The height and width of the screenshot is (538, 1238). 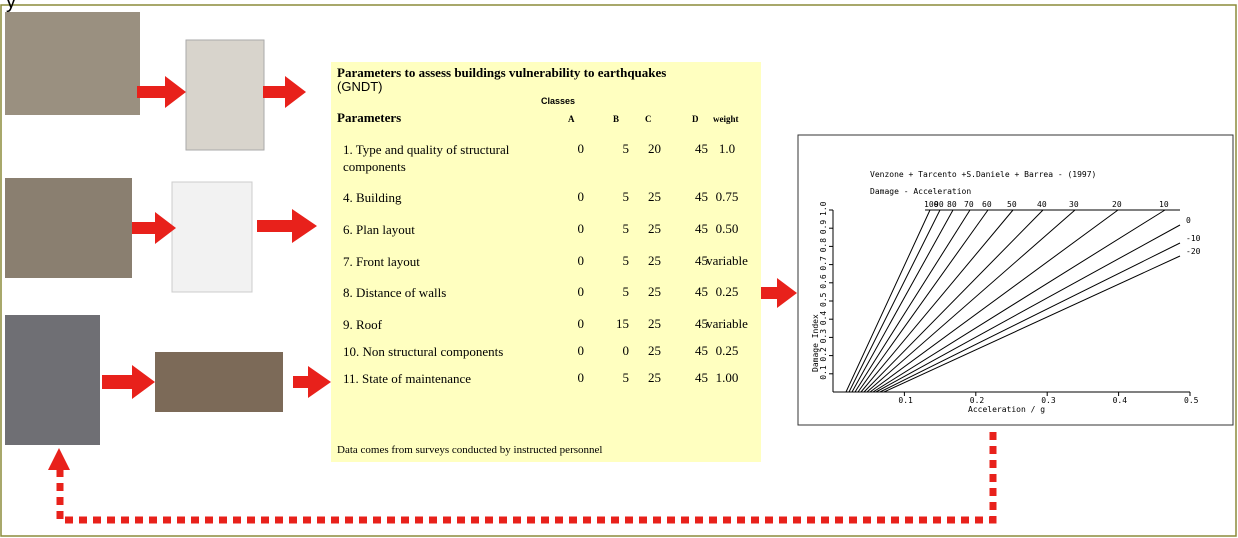 What do you see at coordinates (1191, 400) in the screenshot?
I see `x-tick-label: 0.5` at bounding box center [1191, 400].